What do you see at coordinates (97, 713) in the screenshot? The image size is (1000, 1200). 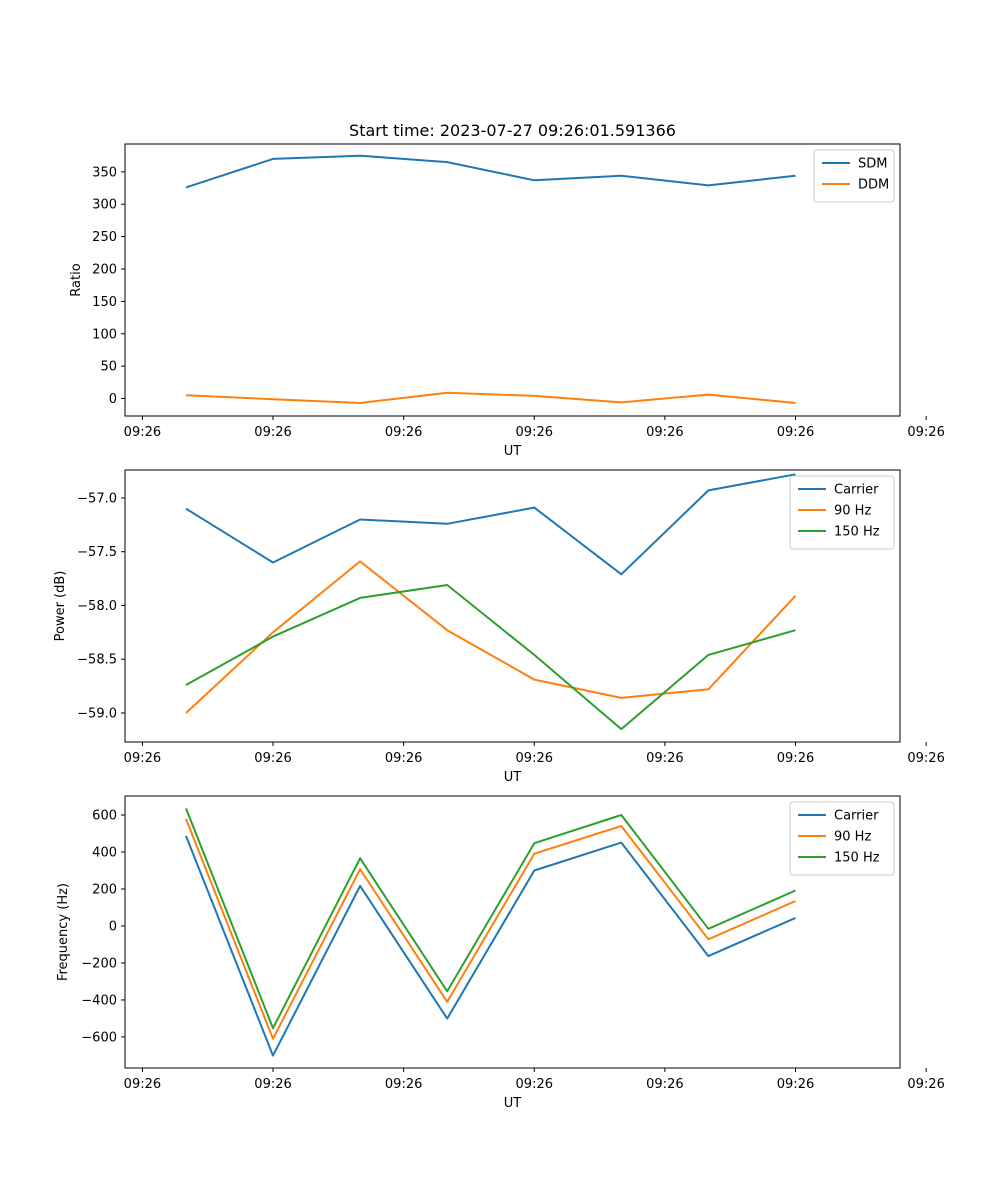 I see `y-tick-label: −59.0` at bounding box center [97, 713].